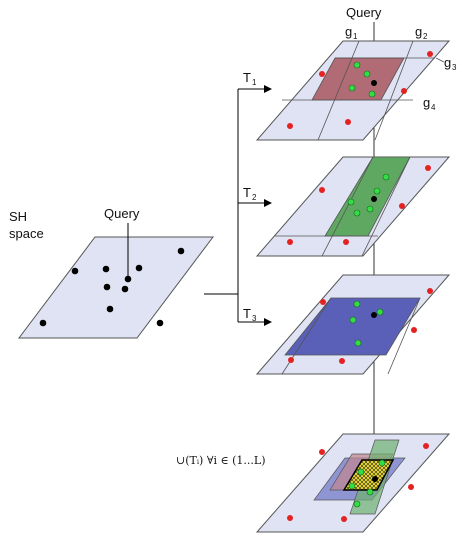  I want to click on sh-space-panel: SH space Query, so click(112, 272).